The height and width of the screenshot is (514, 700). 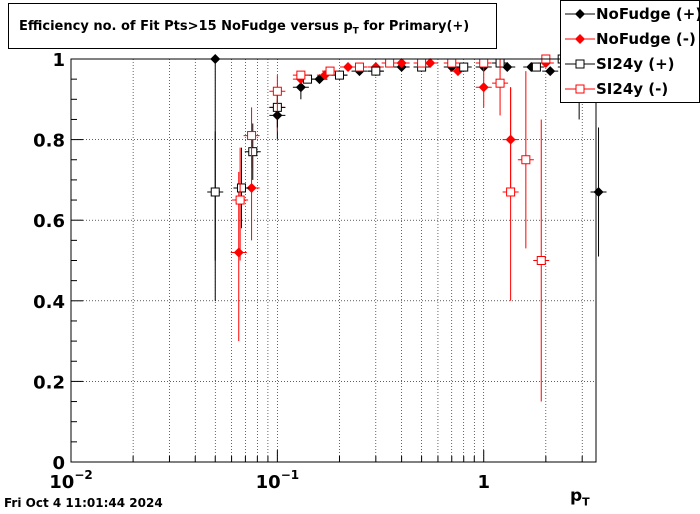 I want to click on legend-label: SI24y (-), so click(x=632, y=89).